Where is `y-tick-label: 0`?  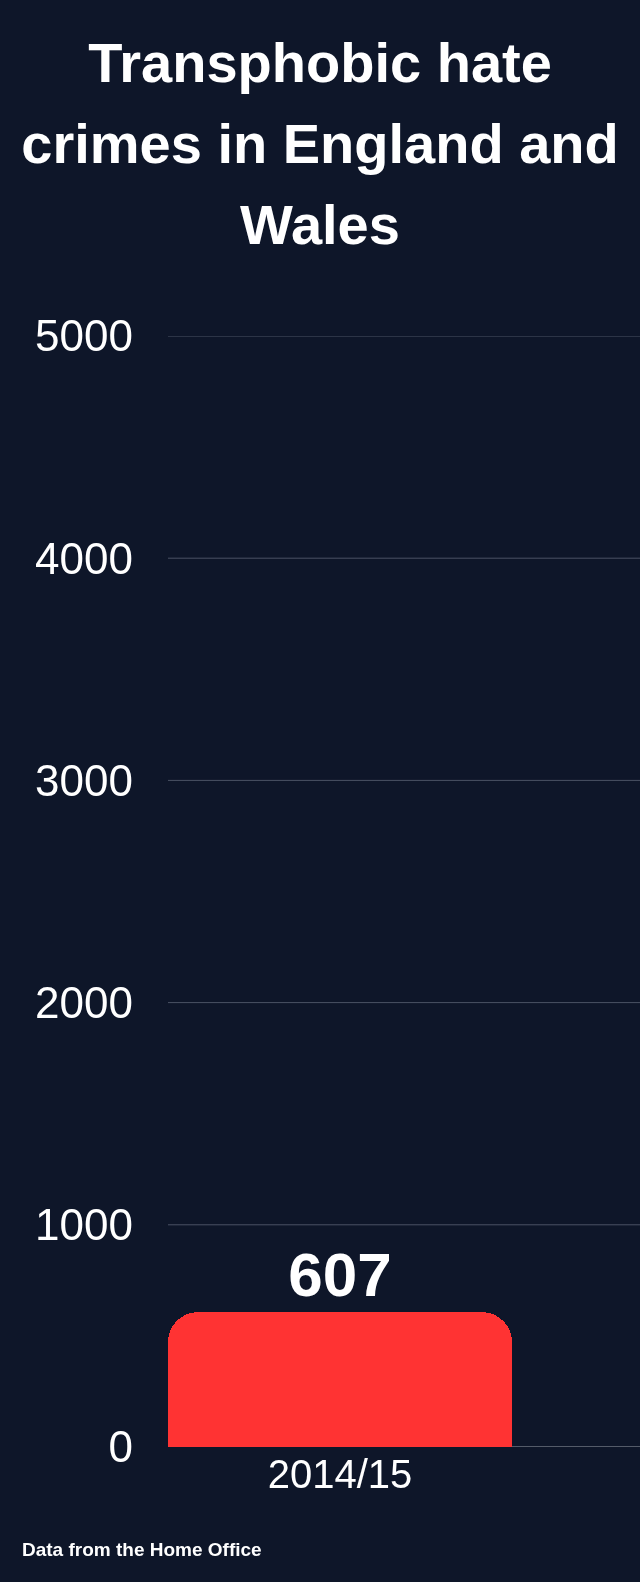
y-tick-label: 0 is located at coordinates (120, 1447).